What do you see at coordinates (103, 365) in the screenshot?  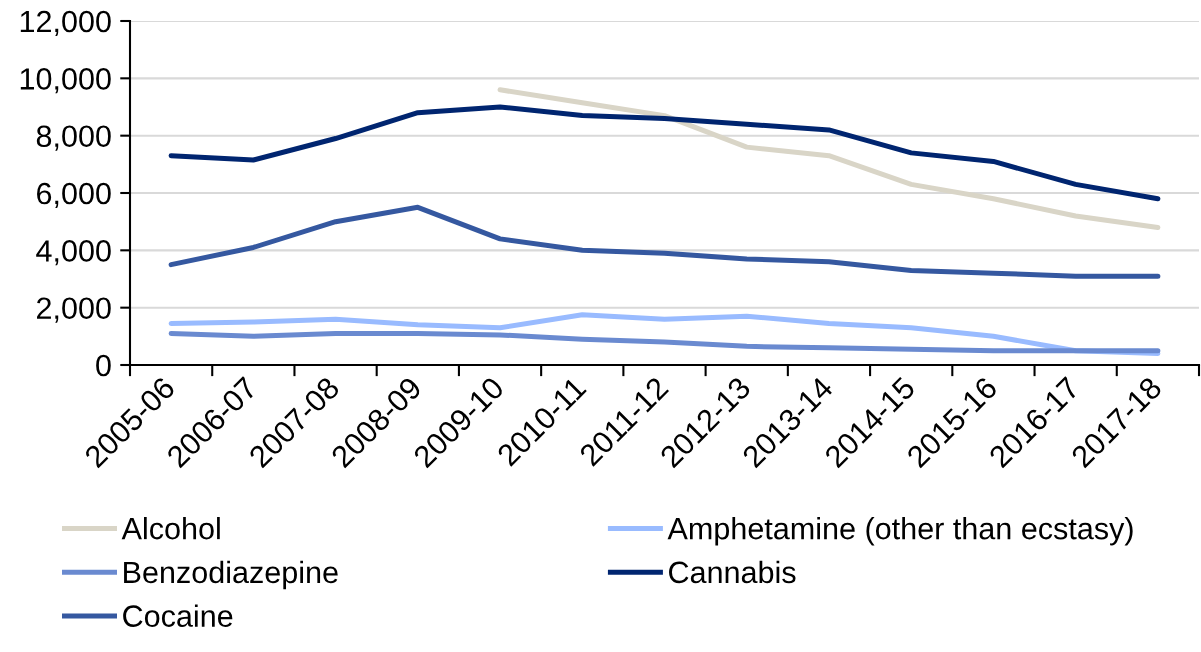 I see `y-tick-label: 0` at bounding box center [103, 365].